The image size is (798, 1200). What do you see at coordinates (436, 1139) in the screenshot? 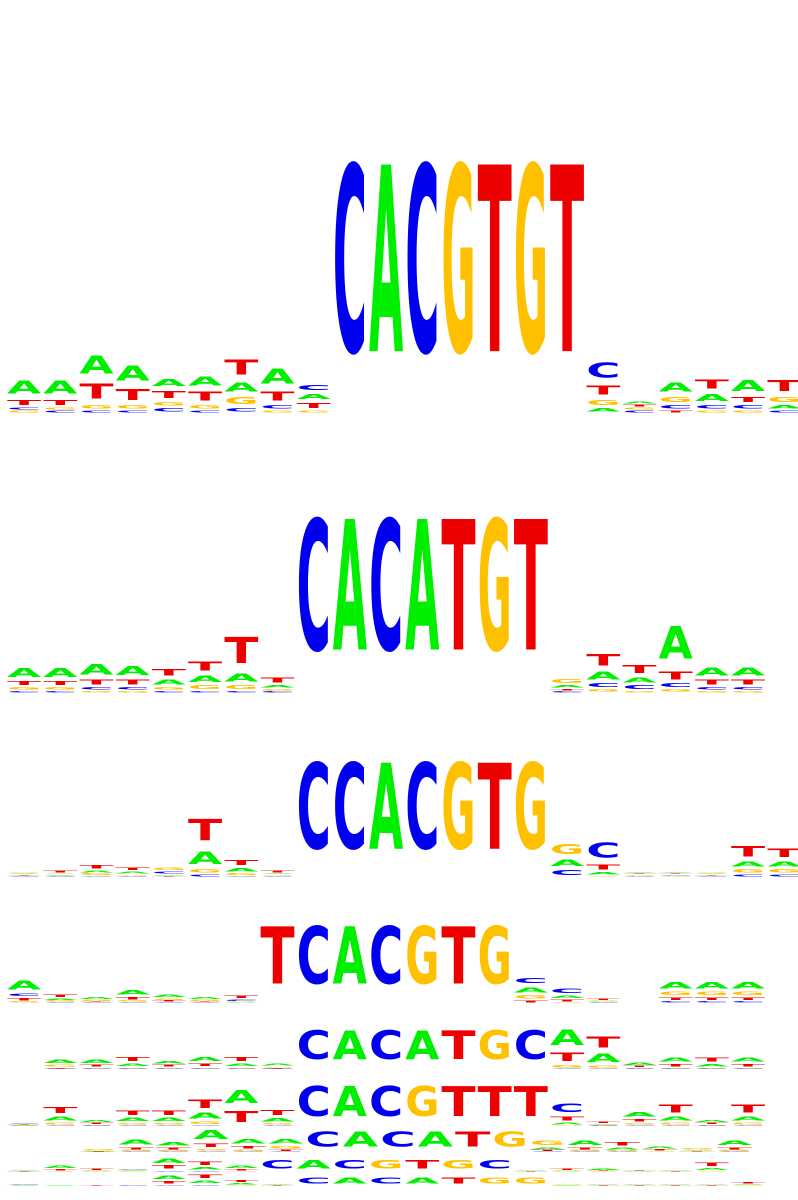
I see `logo-column: A` at bounding box center [436, 1139].